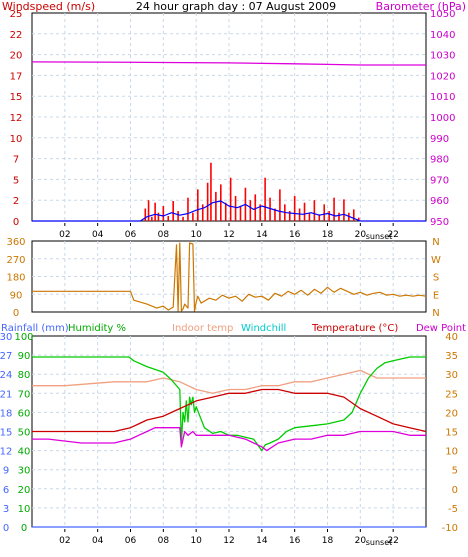  I want to click on barometer-tick-label: 980, so click(439, 160).